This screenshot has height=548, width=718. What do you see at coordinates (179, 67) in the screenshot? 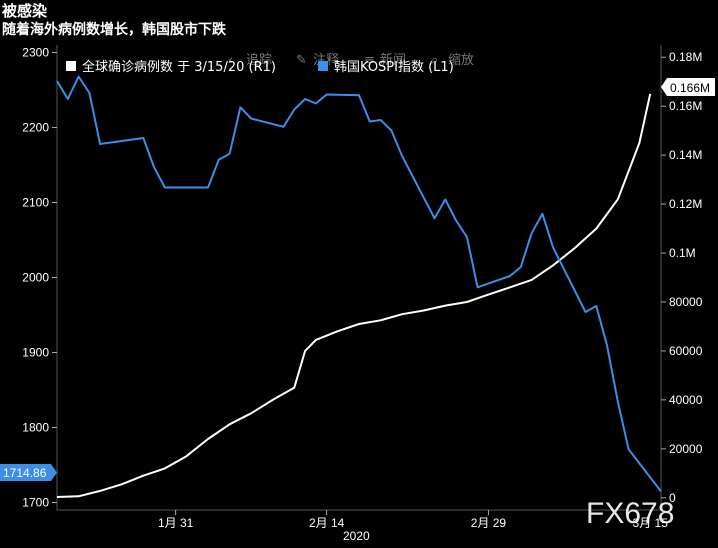
I see `legend-label-cases: 全球确诊病例数 于 3/15/20 (R1)` at bounding box center [179, 67].